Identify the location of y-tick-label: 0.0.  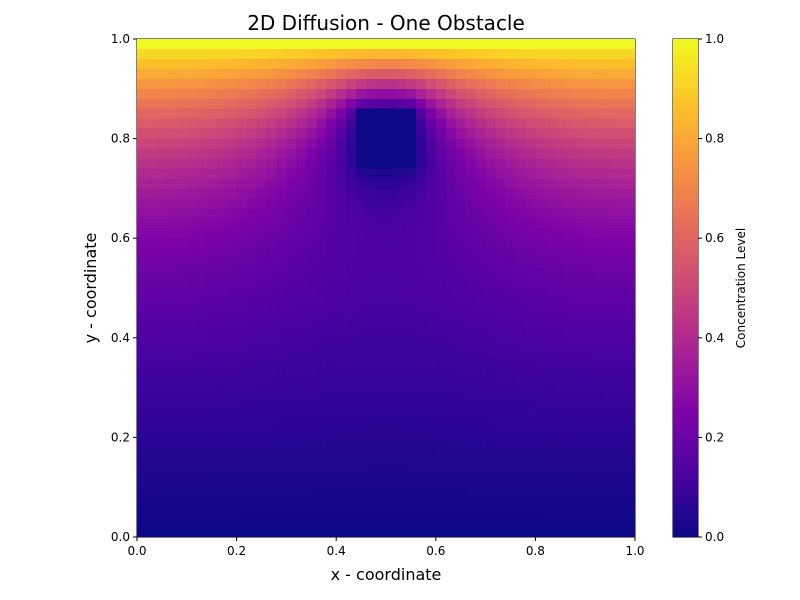
(120, 537).